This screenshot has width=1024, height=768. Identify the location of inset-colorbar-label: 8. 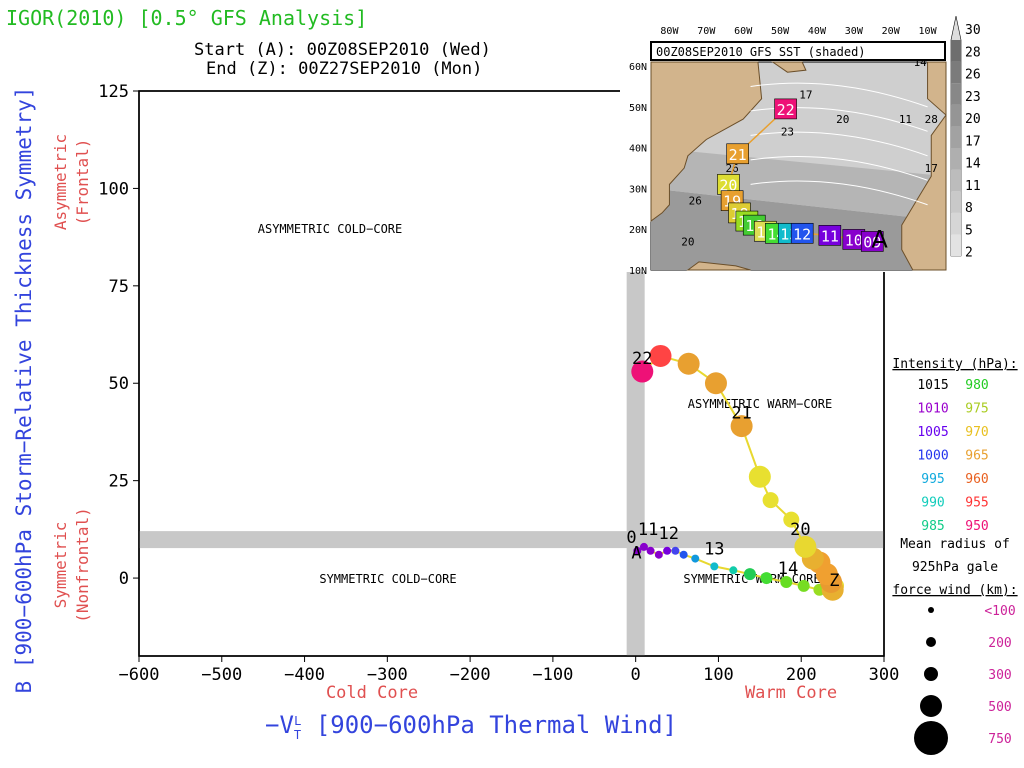
(969, 208).